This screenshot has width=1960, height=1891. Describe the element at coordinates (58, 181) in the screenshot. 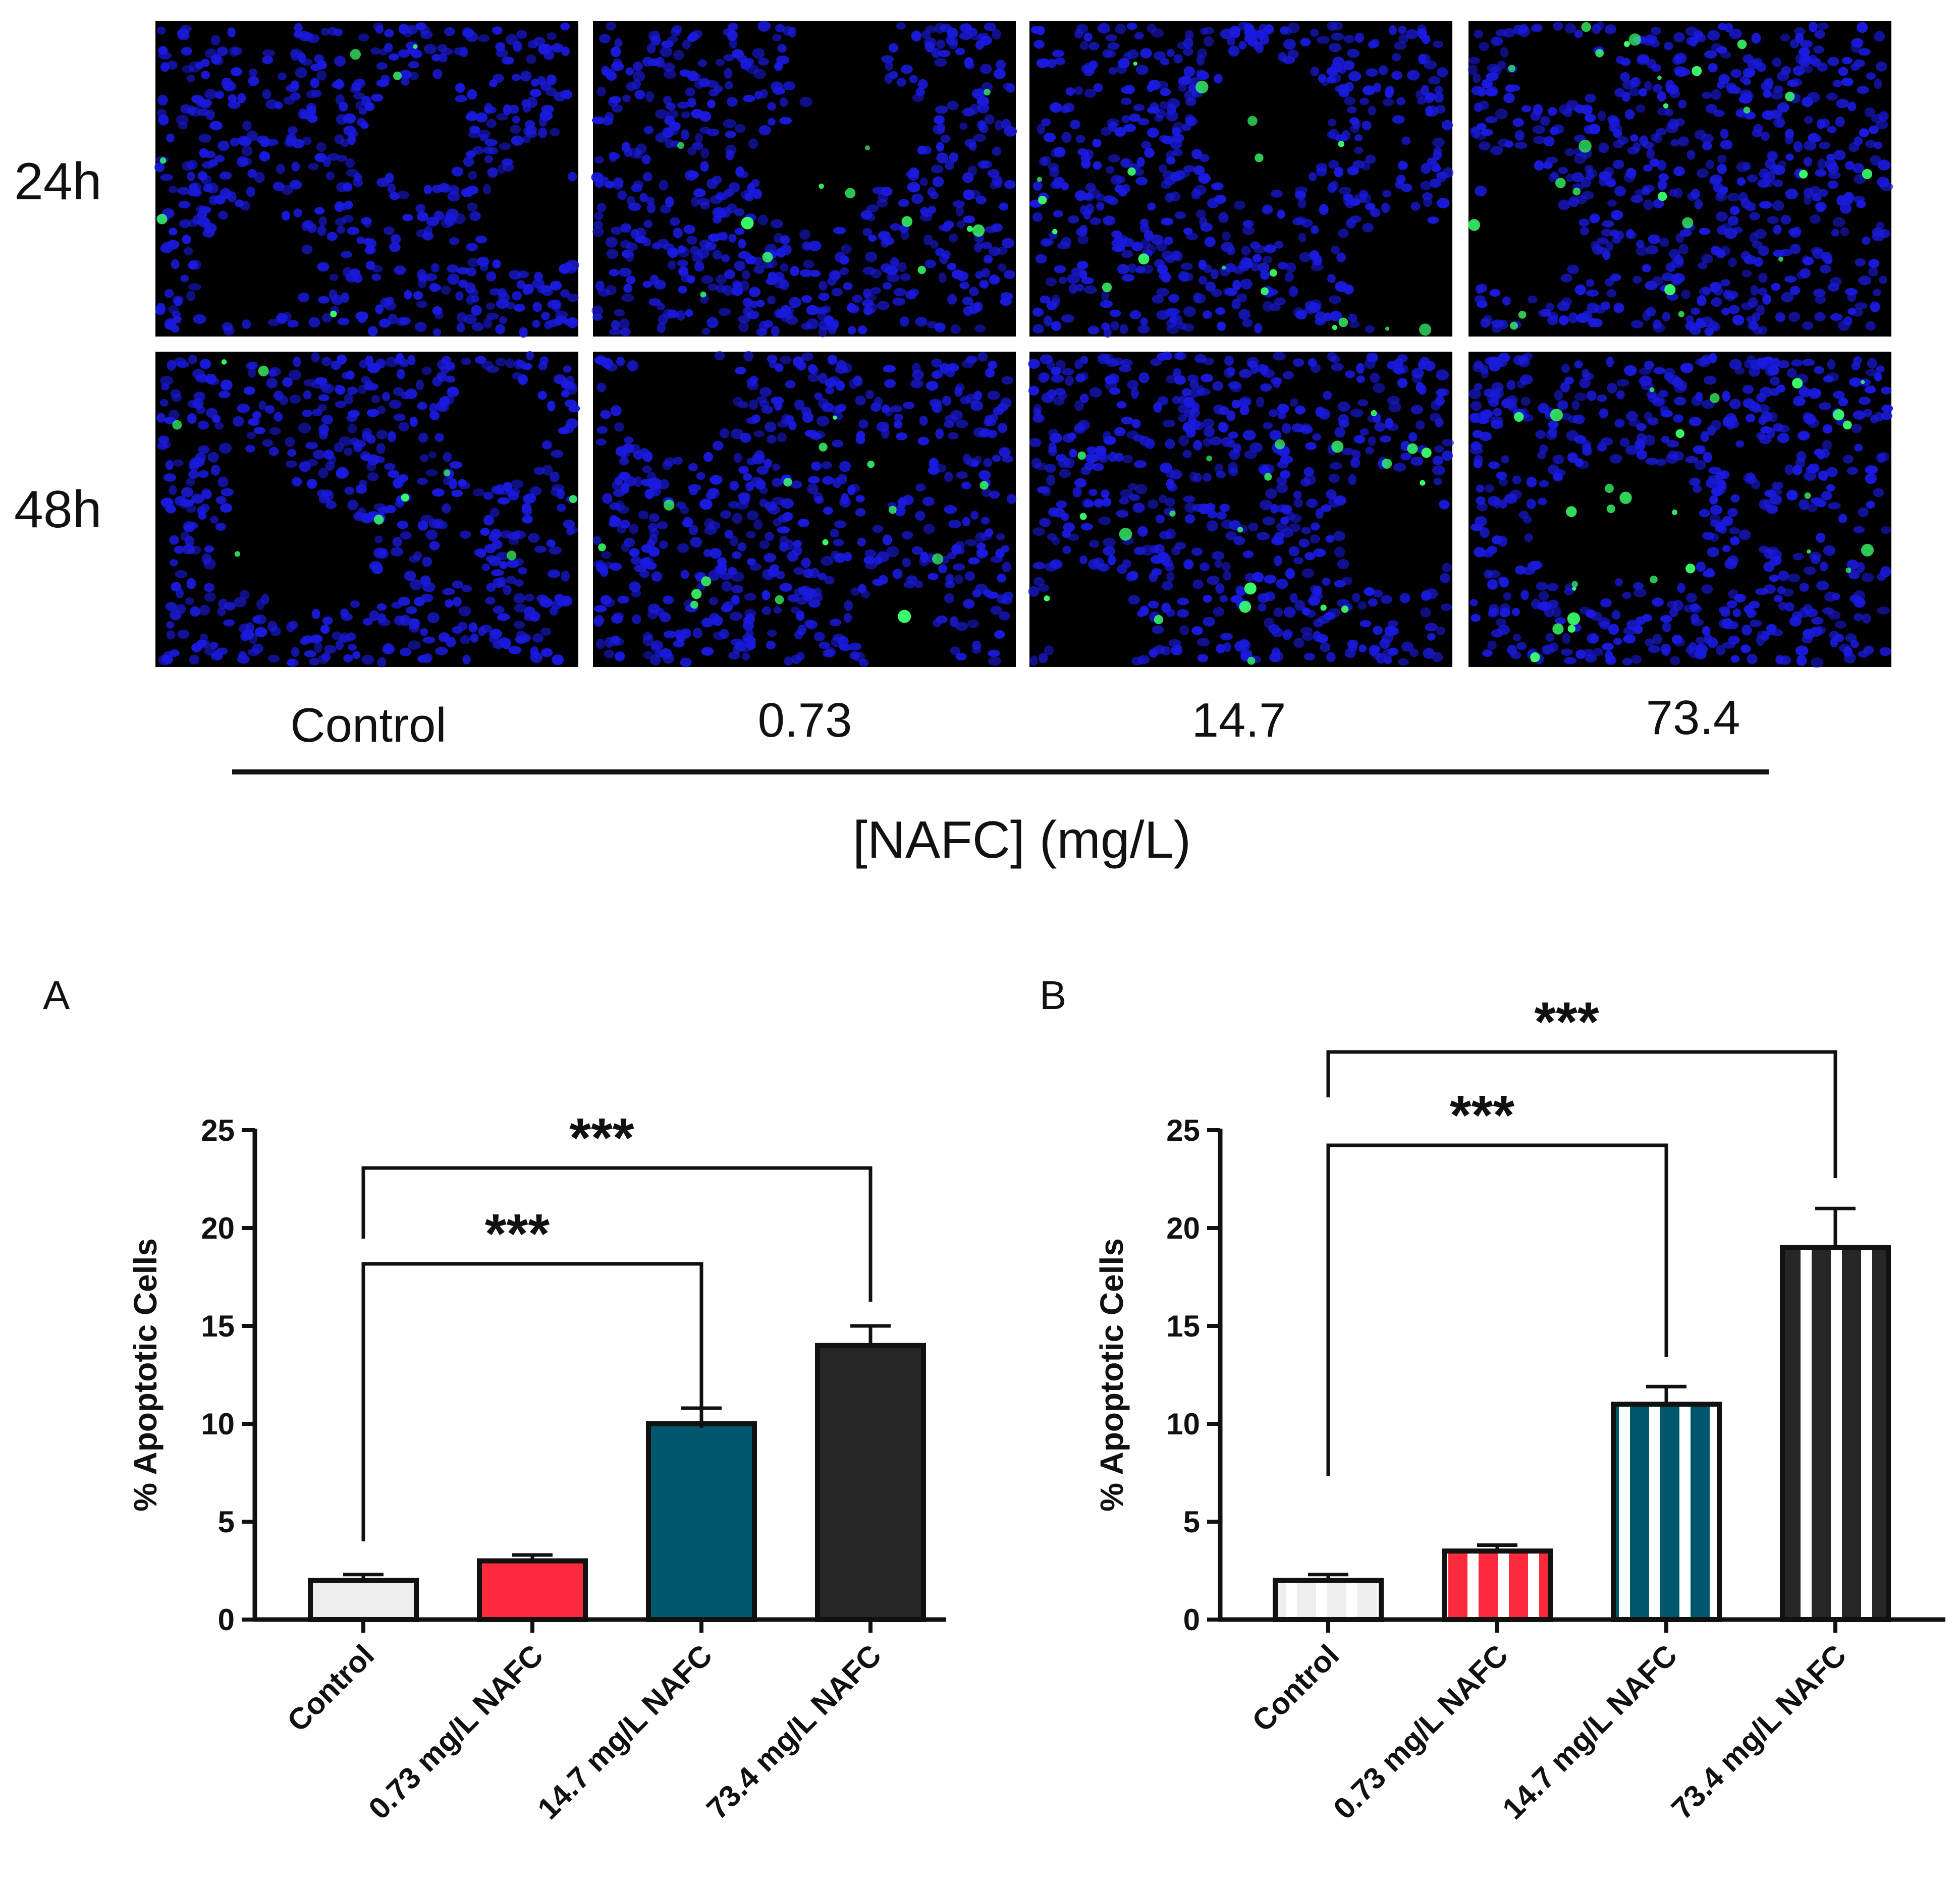

I see `row-label-24h: 24h` at that location.